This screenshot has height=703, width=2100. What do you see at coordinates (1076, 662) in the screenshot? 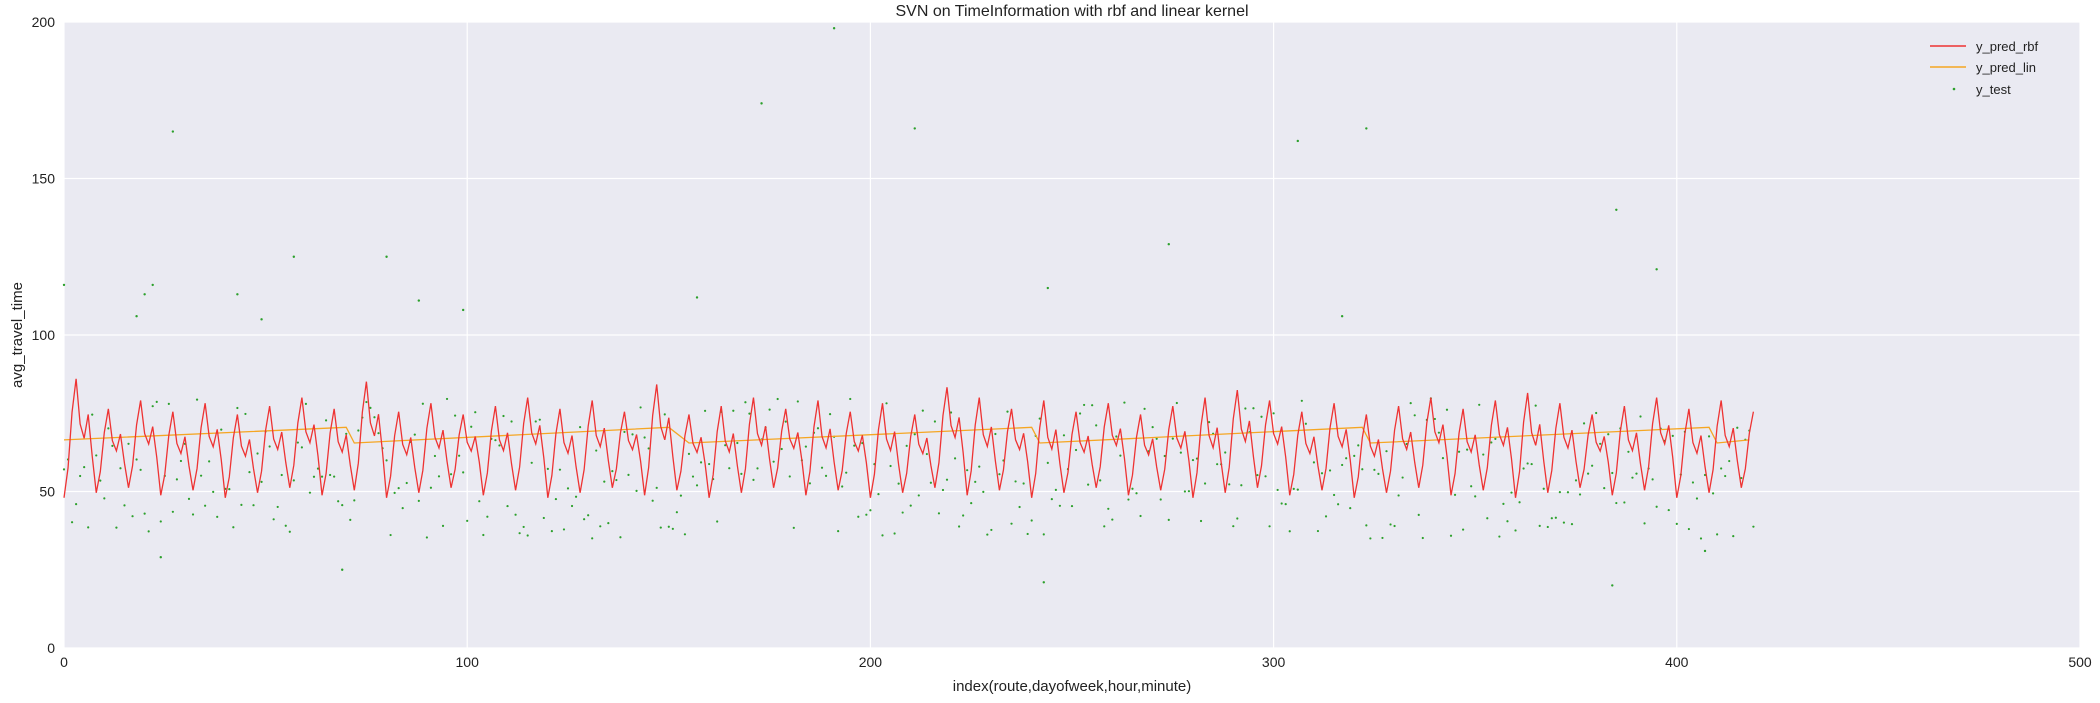
I see `x-tick-labels: 0 100 200 300 400 500` at bounding box center [1076, 662].